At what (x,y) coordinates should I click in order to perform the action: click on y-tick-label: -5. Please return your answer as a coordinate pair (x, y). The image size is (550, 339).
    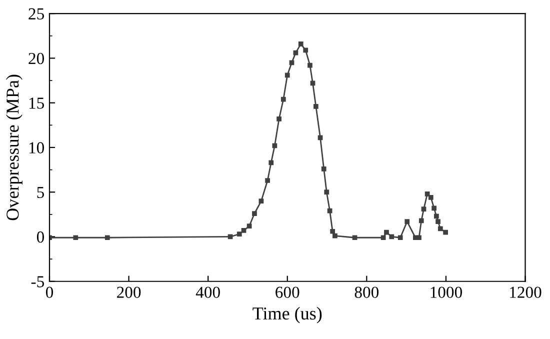
    Looking at the image, I should click on (37, 282).